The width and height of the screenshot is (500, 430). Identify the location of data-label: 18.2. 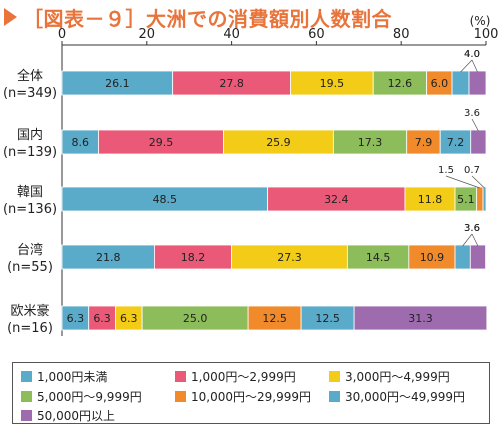
(193, 257).